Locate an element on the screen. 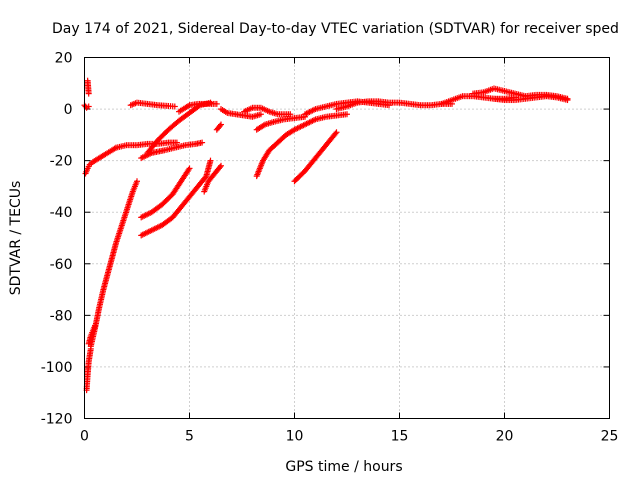 This screenshot has height=480, width=640. y-tick-label: -120 is located at coordinates (57, 420).